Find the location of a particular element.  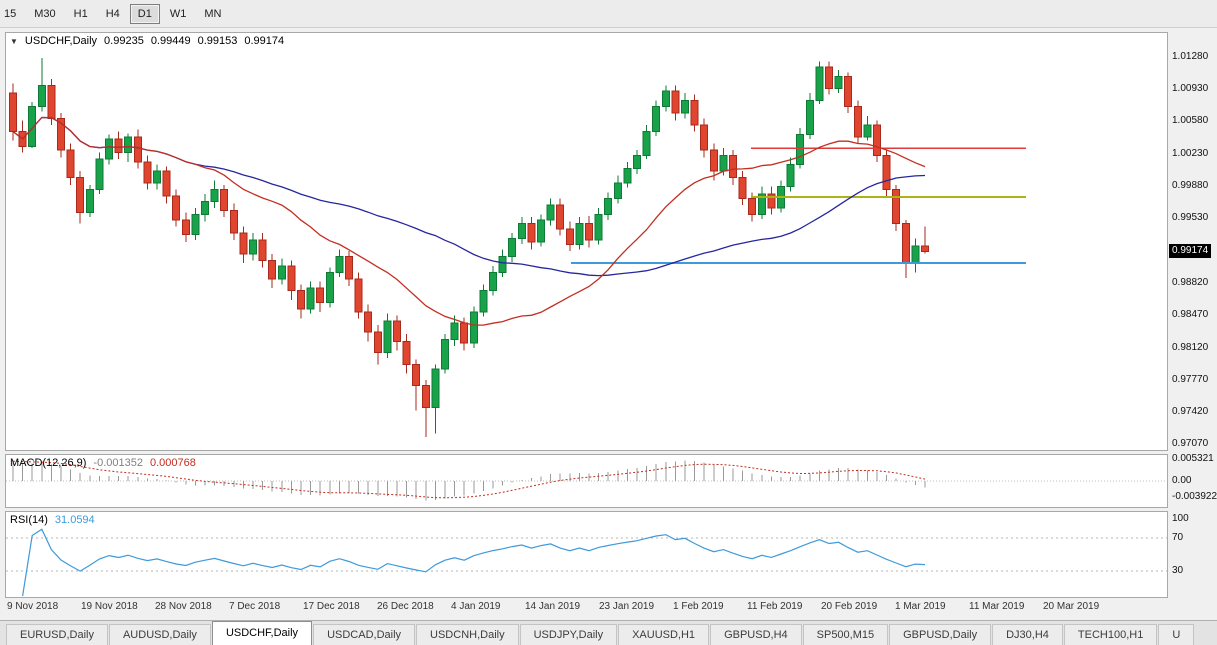

date-axis-label: 1 Feb 2019 is located at coordinates (698, 606).